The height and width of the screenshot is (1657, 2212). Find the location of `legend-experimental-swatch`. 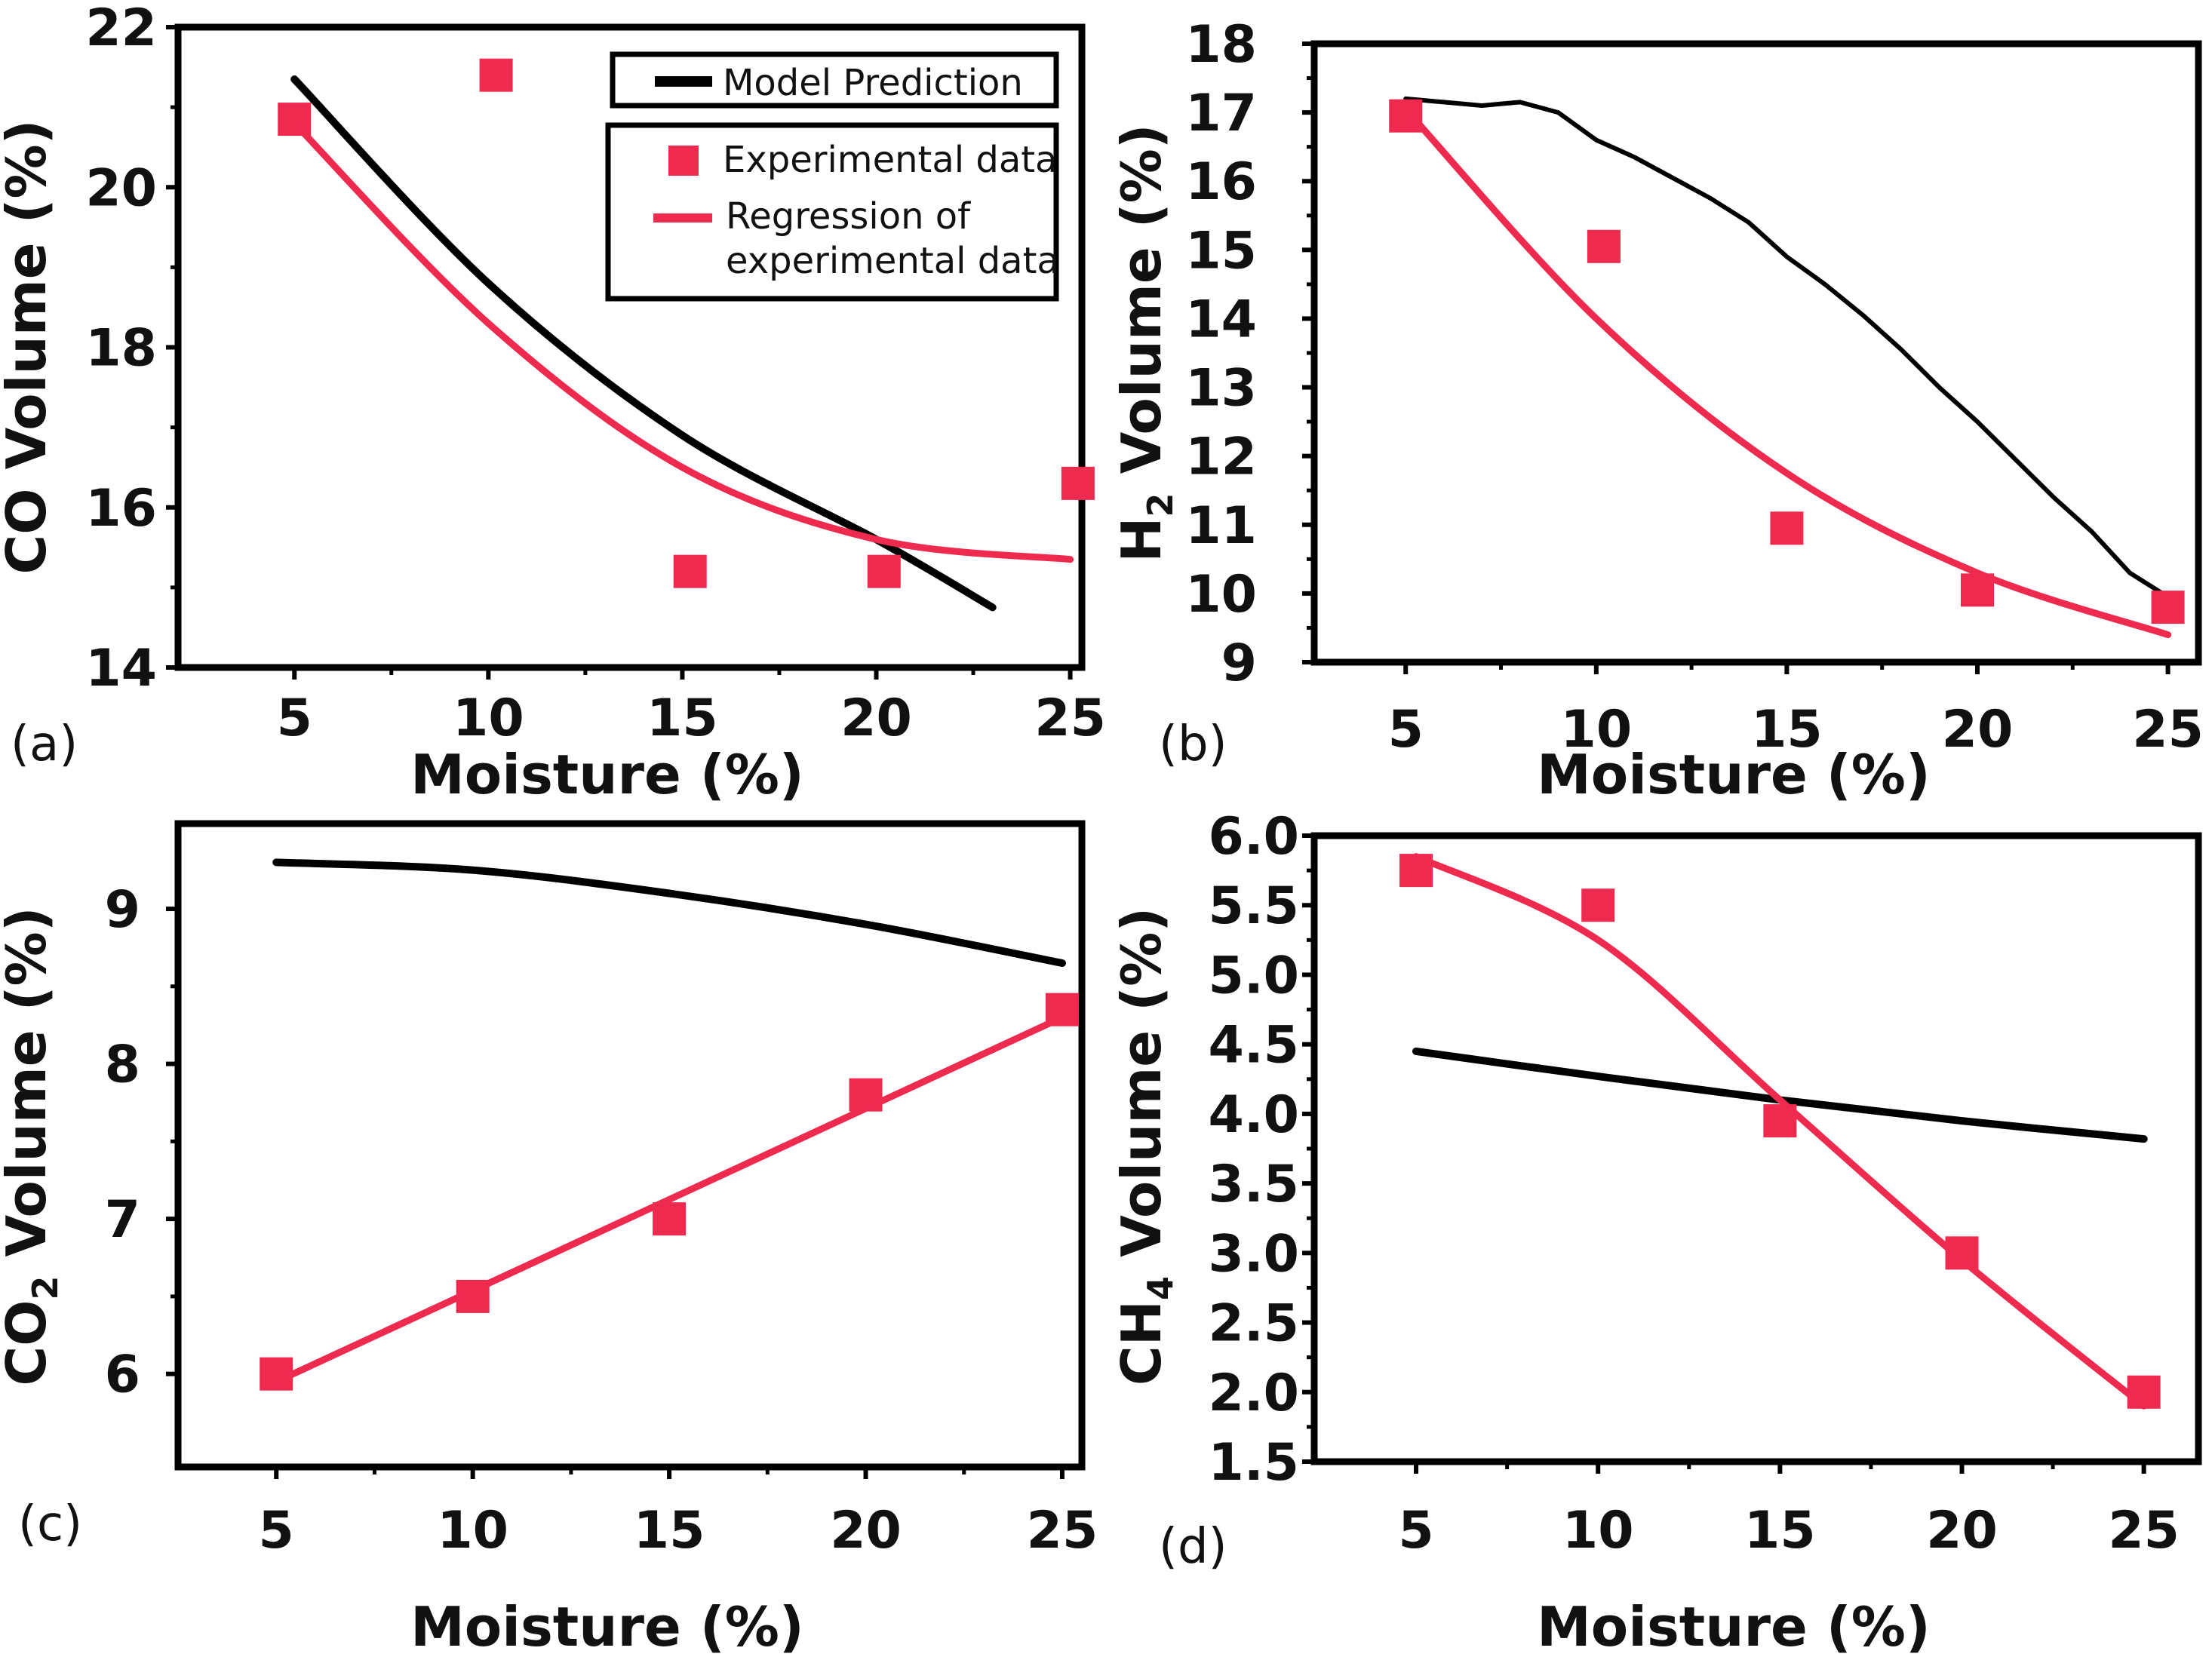

legend-experimental-swatch is located at coordinates (683, 161).